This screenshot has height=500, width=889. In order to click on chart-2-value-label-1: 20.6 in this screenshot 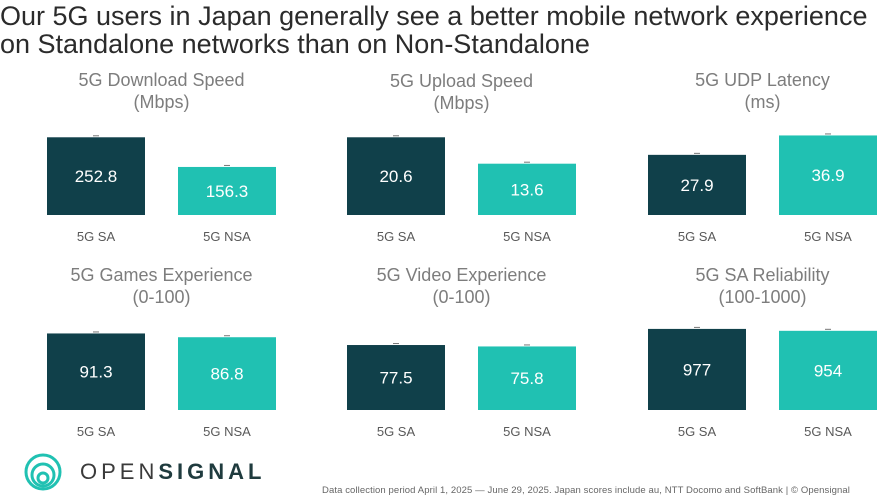, I will do `click(395, 176)`.